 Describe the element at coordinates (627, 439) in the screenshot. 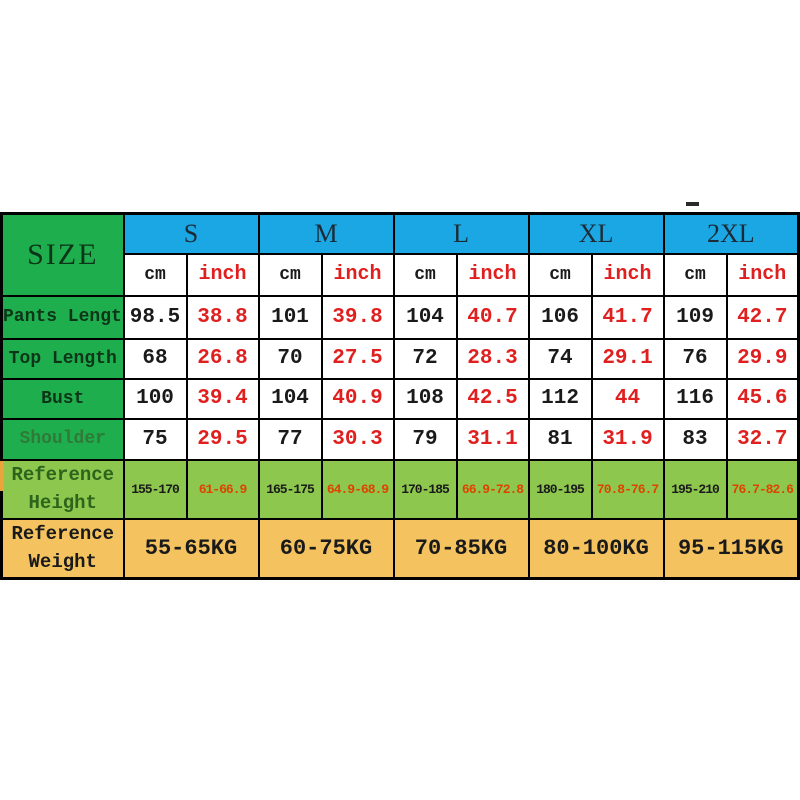

I see `shoulder-xl-inch: 31.9` at that location.